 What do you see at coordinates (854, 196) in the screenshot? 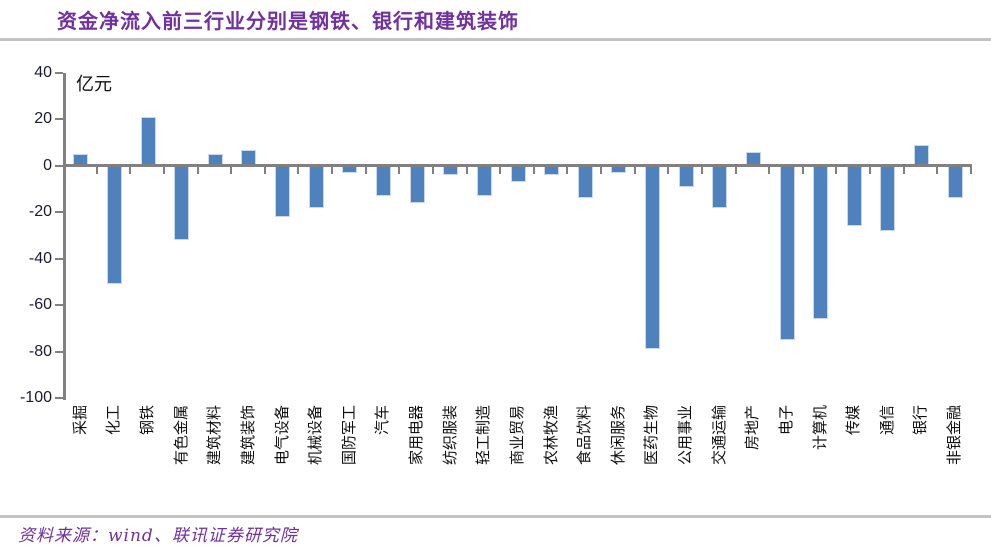
I see `bar-传媒` at bounding box center [854, 196].